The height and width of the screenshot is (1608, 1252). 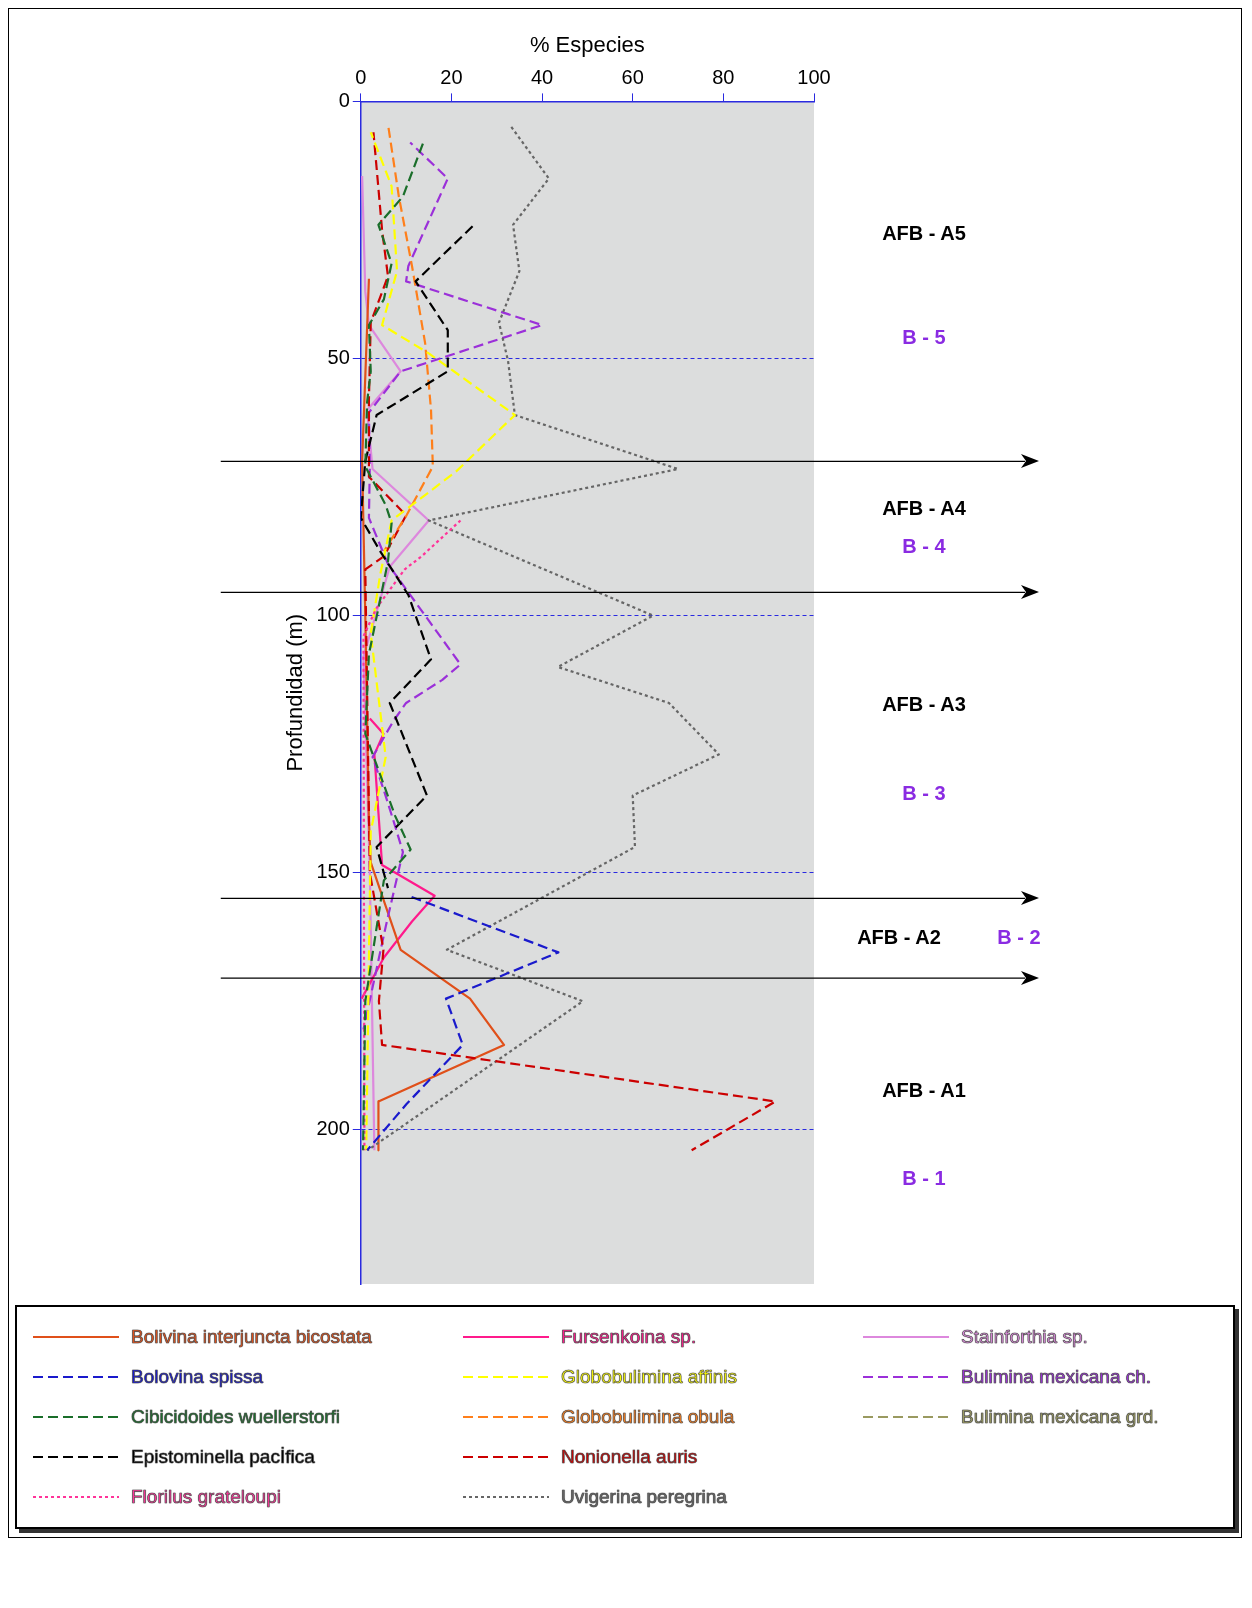 I want to click on legend-label: Bolivina interjuncta bicostata, so click(x=251, y=1337).